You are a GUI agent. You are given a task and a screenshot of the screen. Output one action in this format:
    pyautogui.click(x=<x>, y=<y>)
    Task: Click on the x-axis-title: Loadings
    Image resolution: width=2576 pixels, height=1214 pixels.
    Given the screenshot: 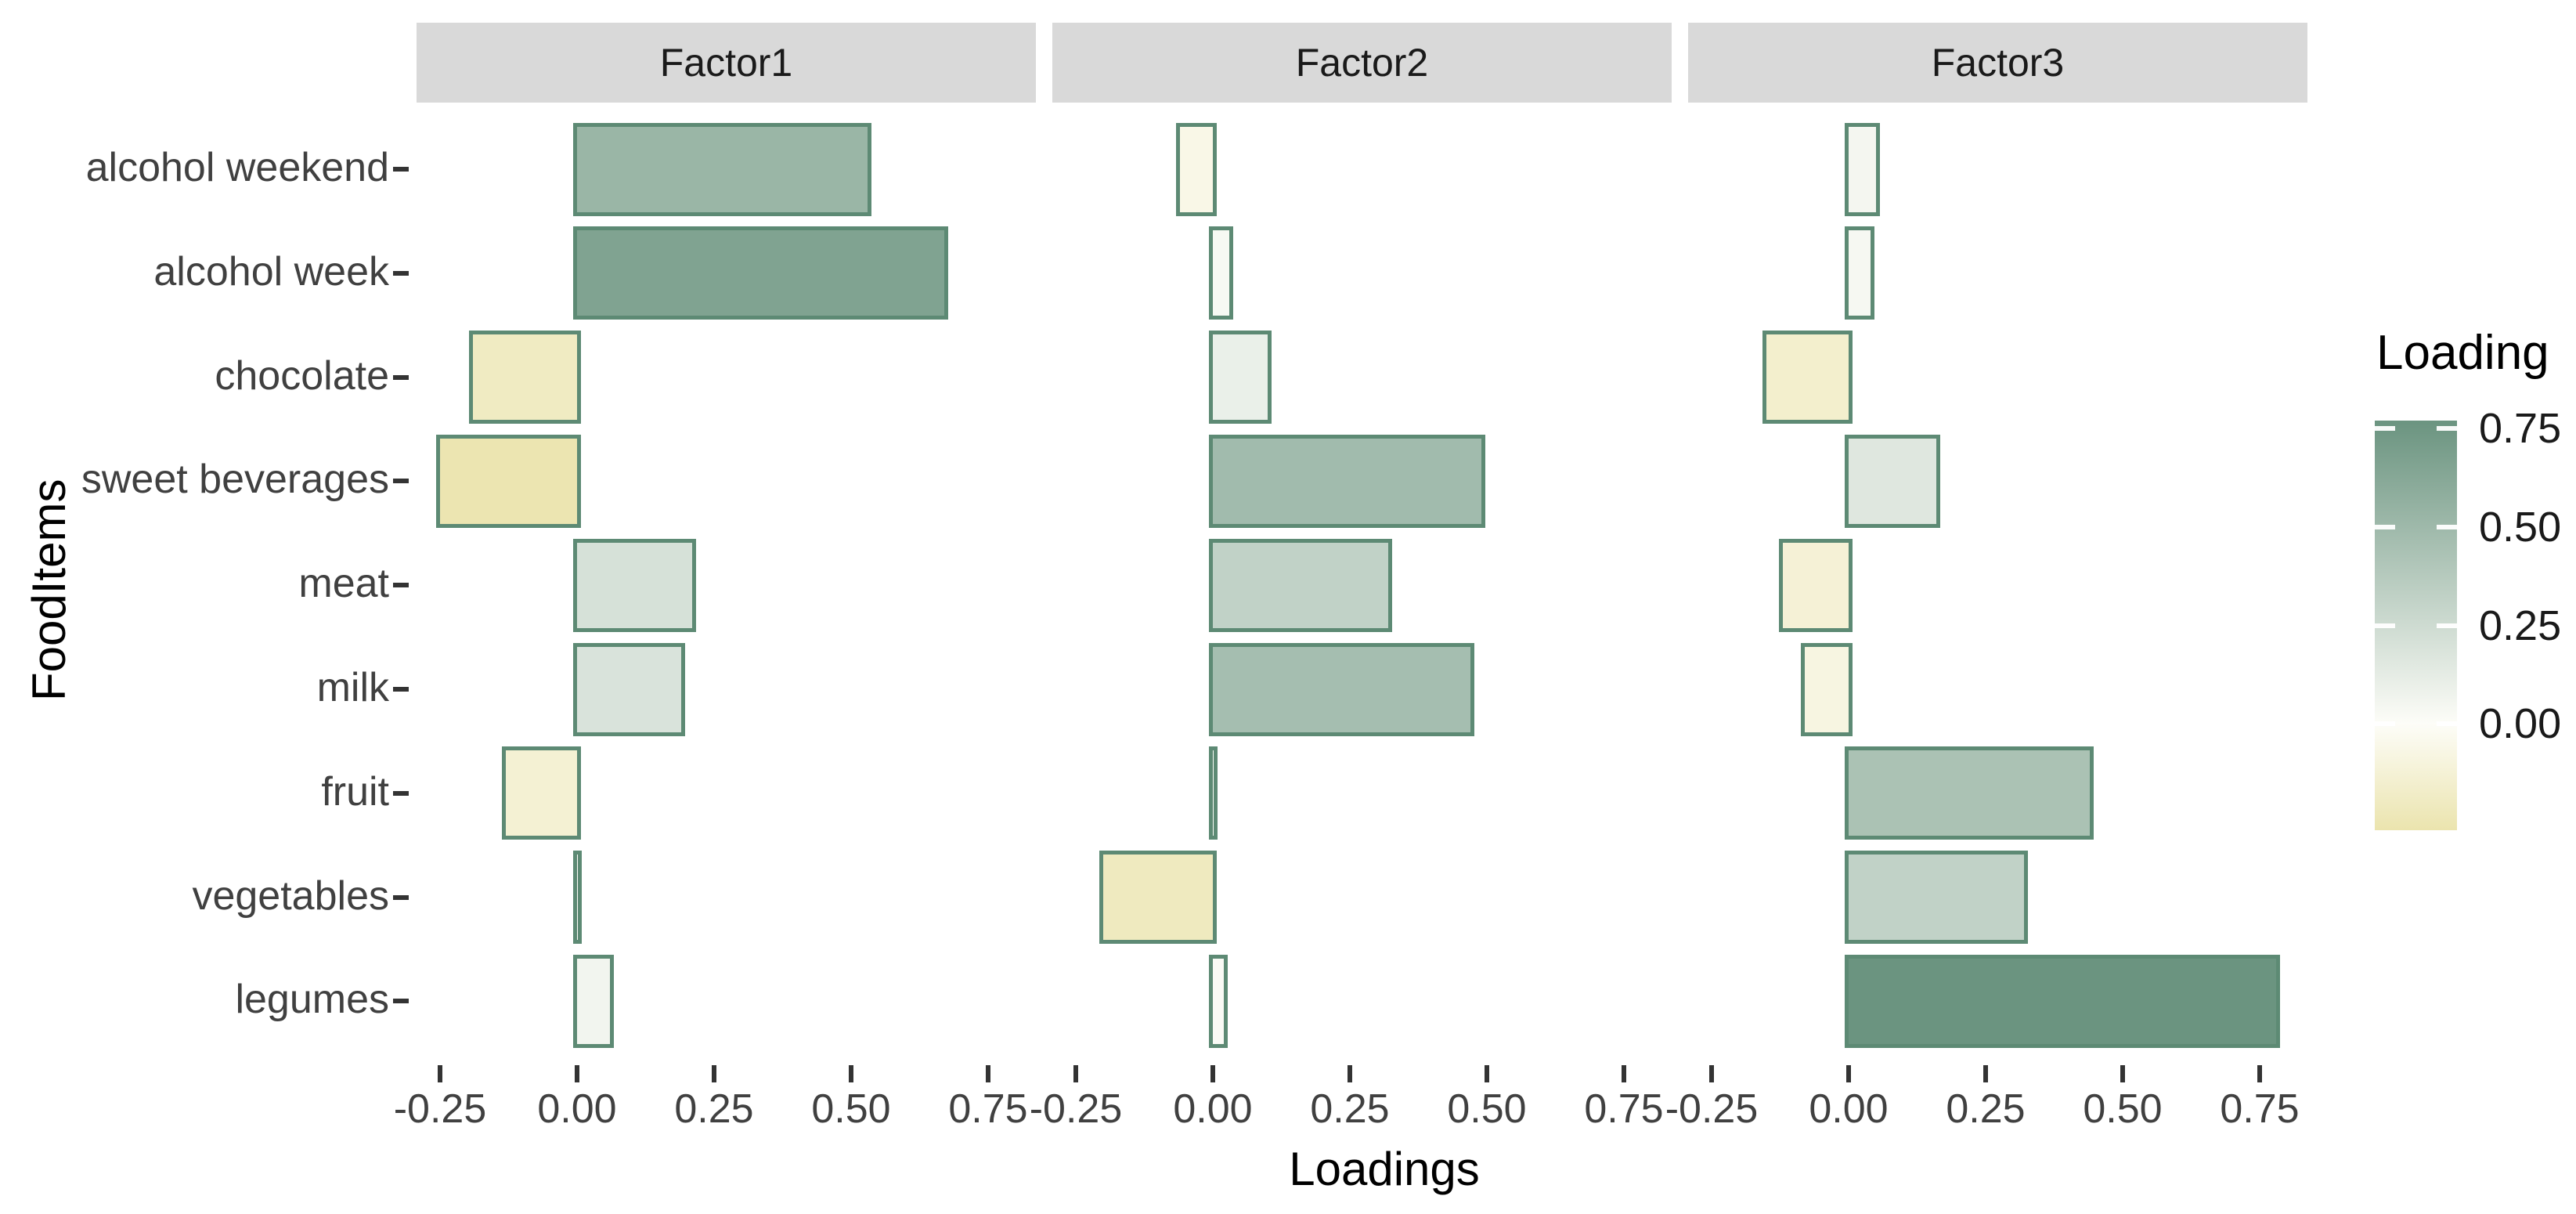 What is the action you would take?
    pyautogui.click(x=1384, y=1169)
    